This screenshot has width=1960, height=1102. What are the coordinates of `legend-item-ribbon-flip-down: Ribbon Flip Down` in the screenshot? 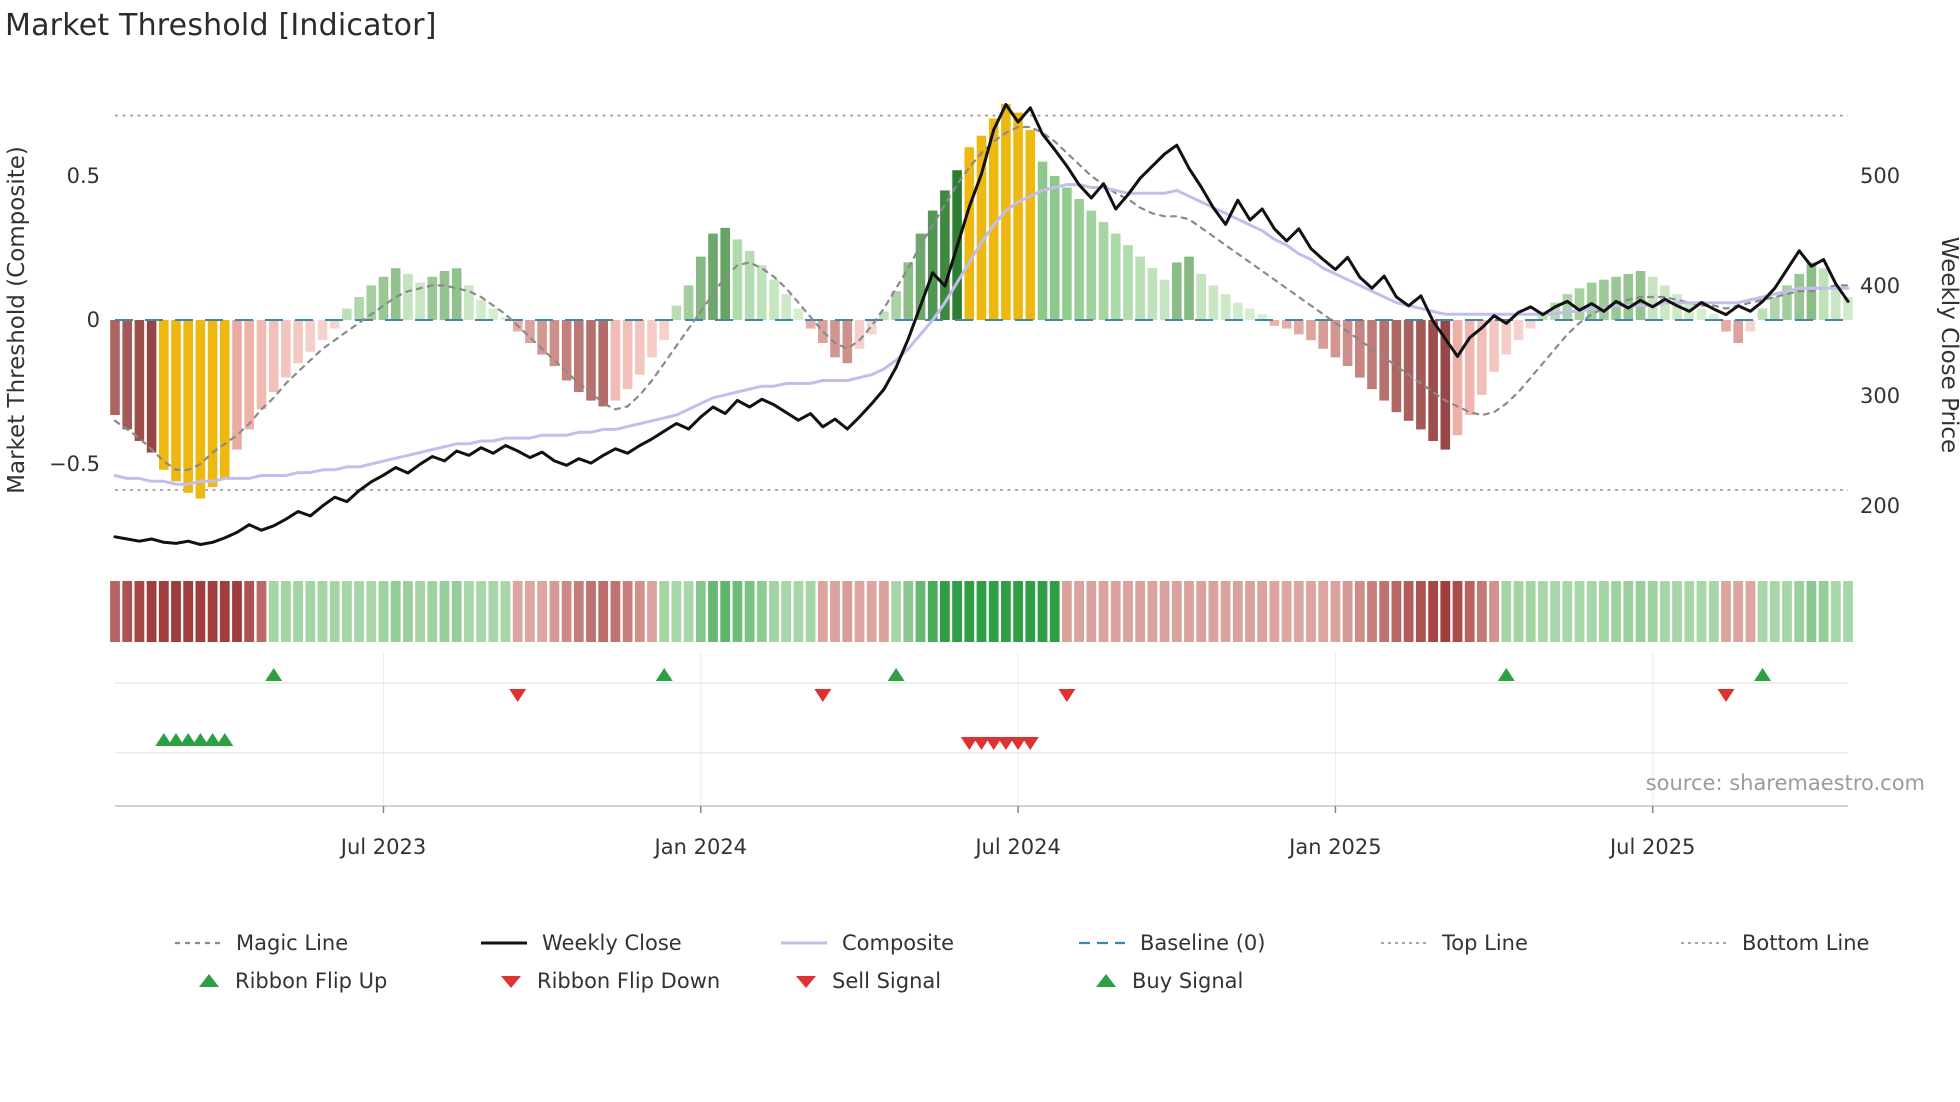 It's located at (608, 981).